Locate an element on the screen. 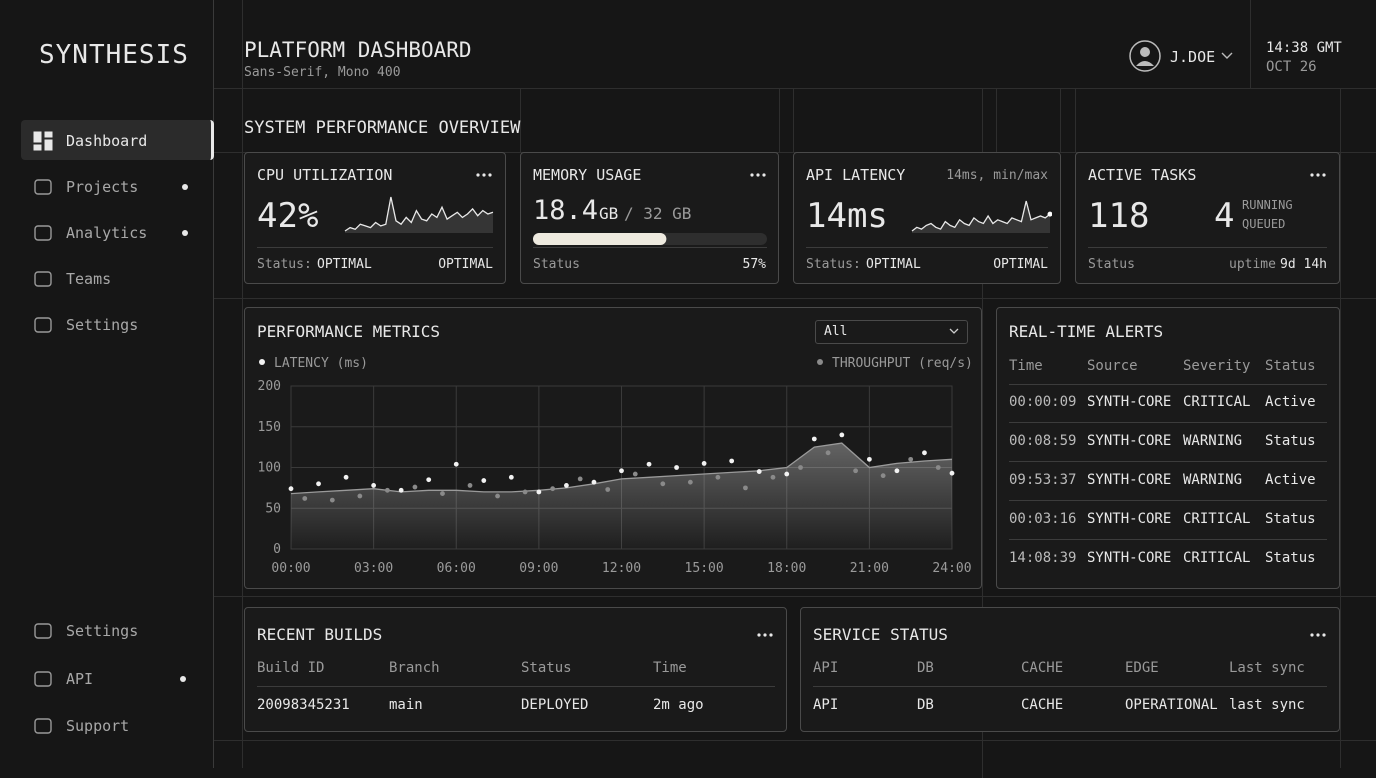 This screenshot has width=1376, height=778. table-cell: 00:08:59 is located at coordinates (1043, 441).